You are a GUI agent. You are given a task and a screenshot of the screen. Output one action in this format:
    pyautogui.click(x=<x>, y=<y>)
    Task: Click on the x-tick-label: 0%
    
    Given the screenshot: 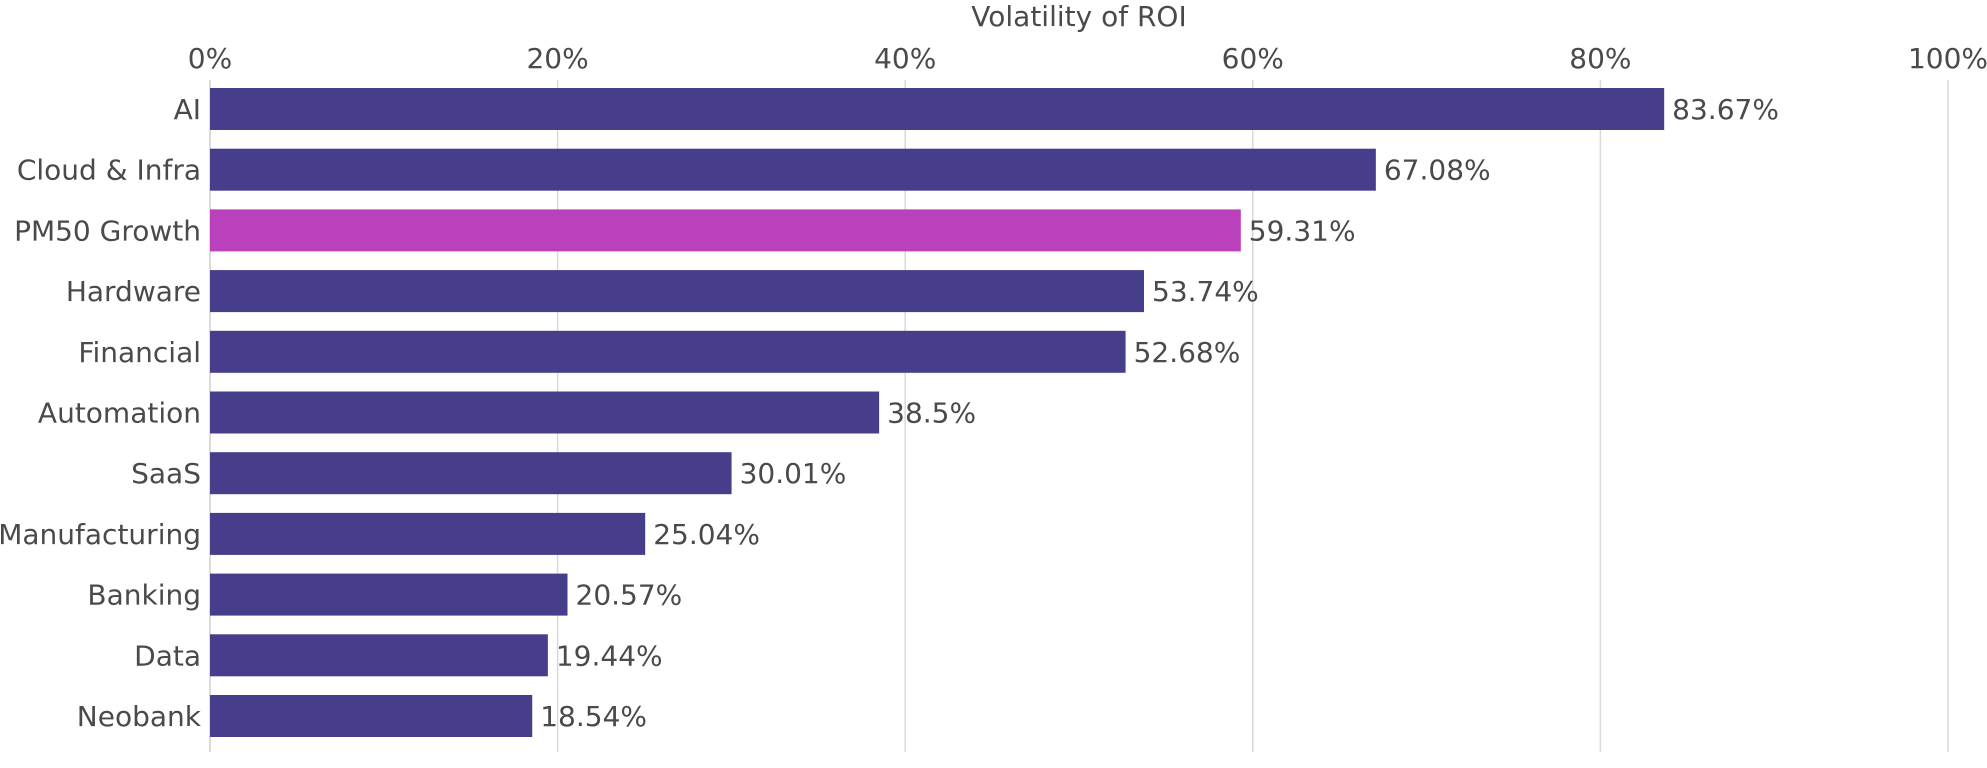 What is the action you would take?
    pyautogui.click(x=210, y=58)
    